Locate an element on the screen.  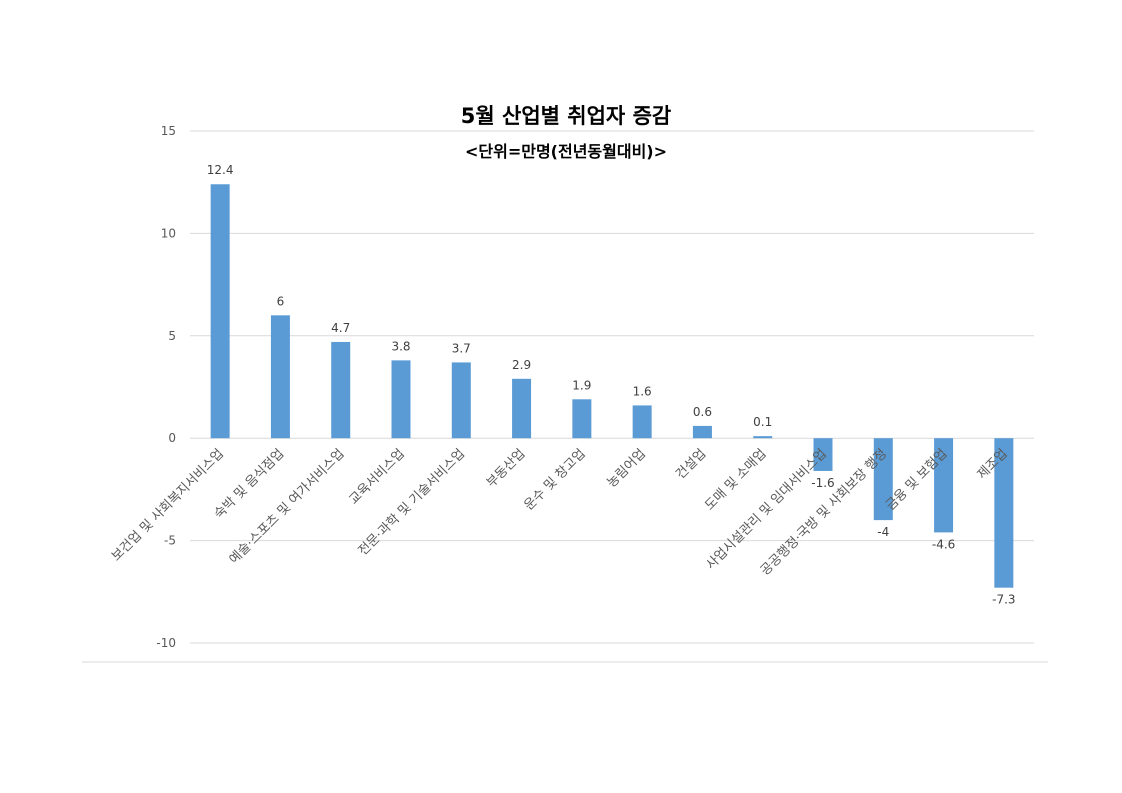
x-tick-label: 전문·과학 및 기술서비스업 is located at coordinates (412, 502).